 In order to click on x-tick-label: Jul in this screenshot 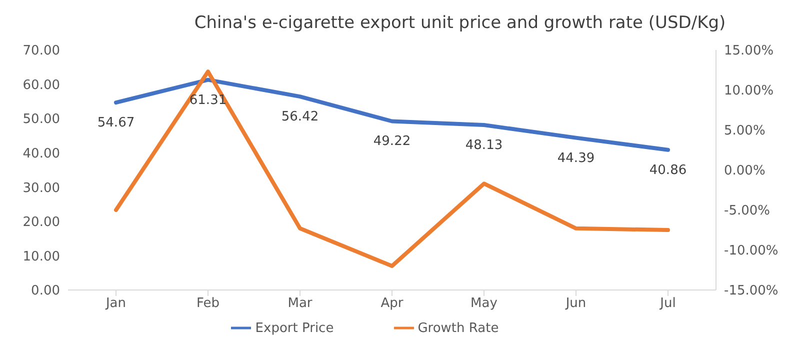, I will do `click(667, 304)`.